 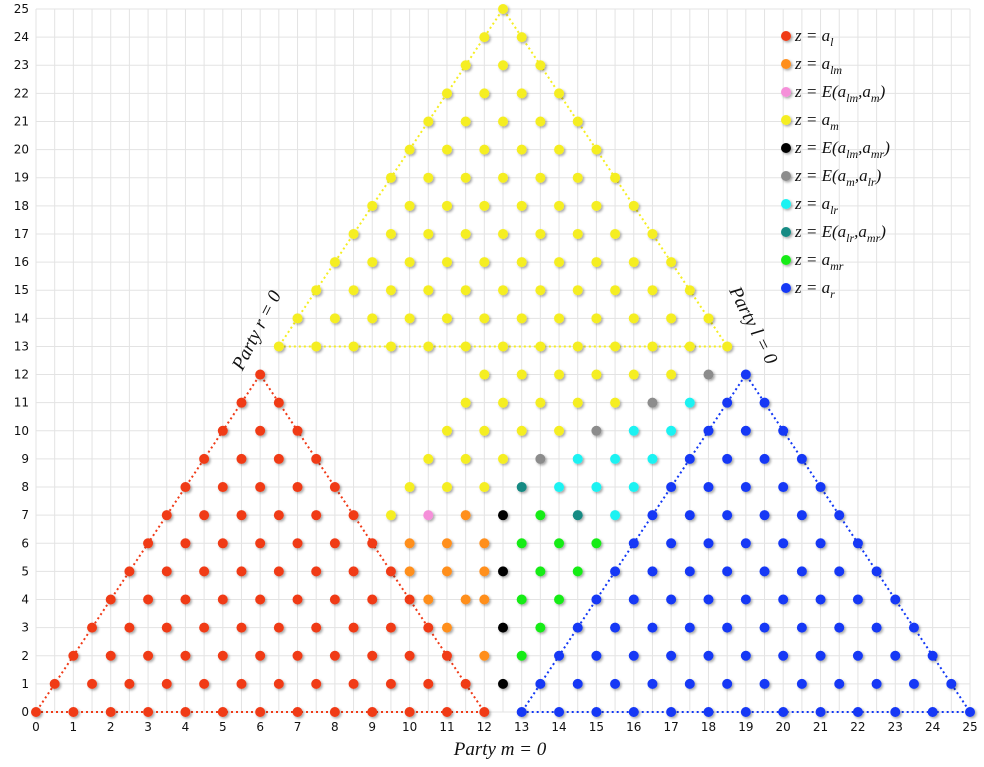 What do you see at coordinates (21, 403) in the screenshot?
I see `y-tick-label: 11` at bounding box center [21, 403].